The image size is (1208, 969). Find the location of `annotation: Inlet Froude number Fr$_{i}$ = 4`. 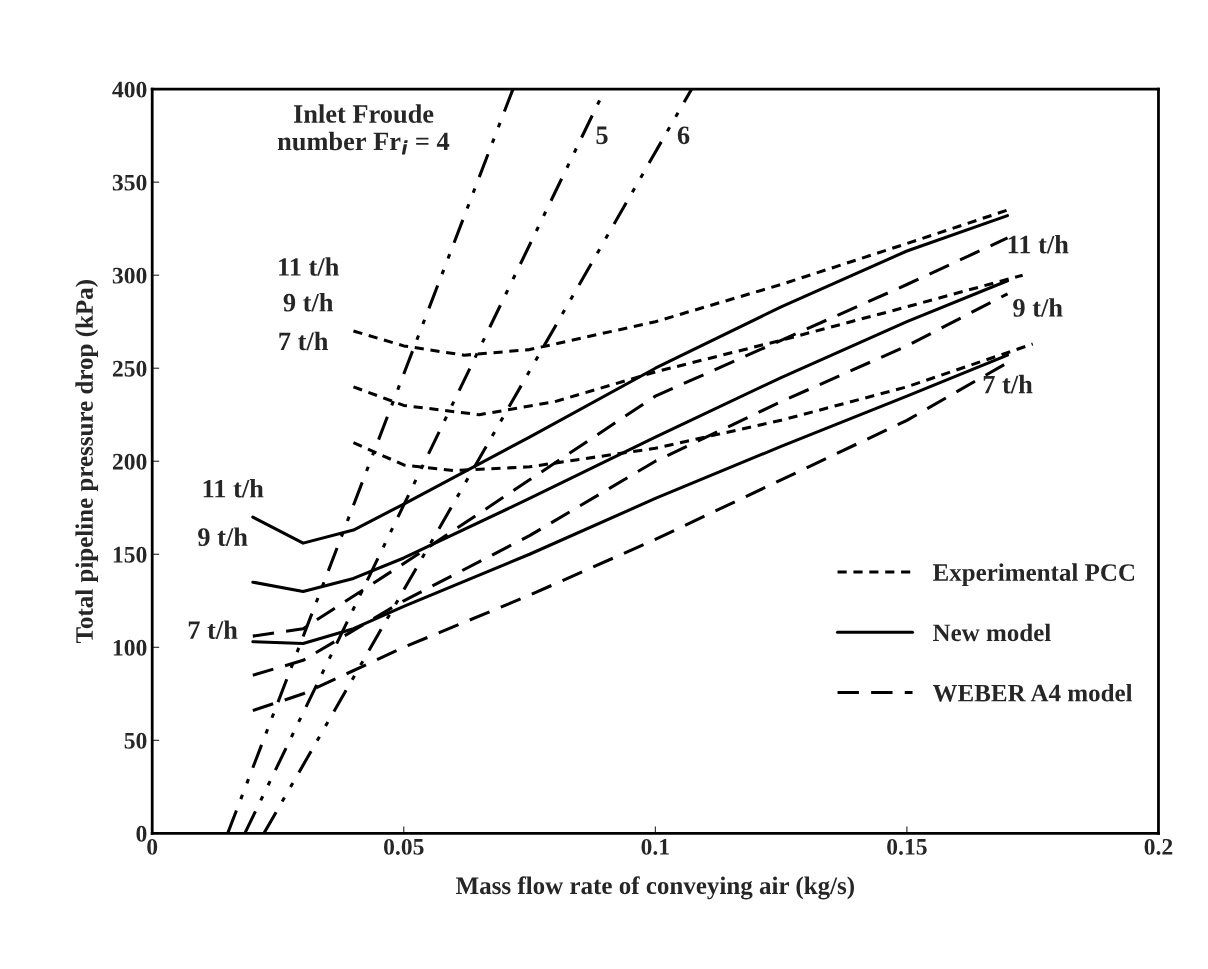

annotation: Inlet Froude number Fr$_{i}$ = 4 is located at coordinates (363, 129).